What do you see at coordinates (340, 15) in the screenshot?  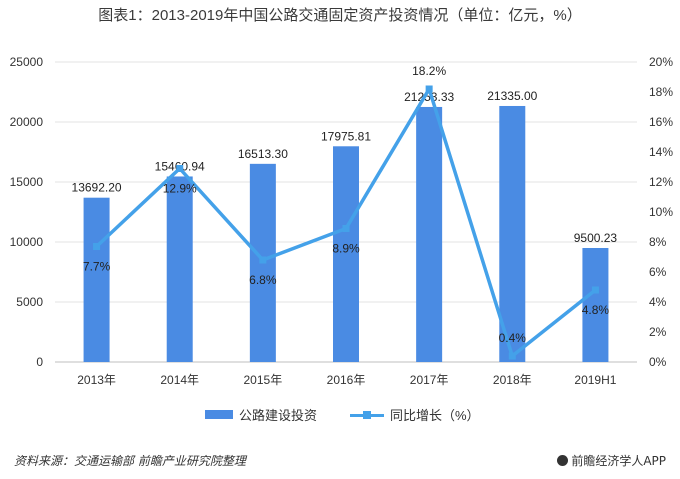 I see `chart-title: 图表1：2013-2019年中国公路交通固定资产投资情况（单位：亿元，%）` at bounding box center [340, 15].